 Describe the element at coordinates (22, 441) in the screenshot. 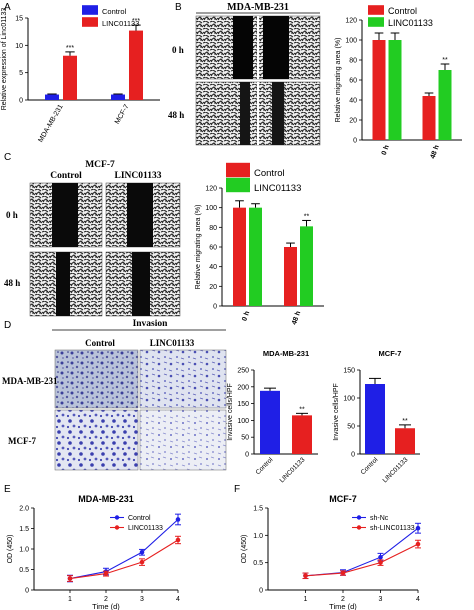

I see `panel-d-row-mcf: MCF-7` at that location.